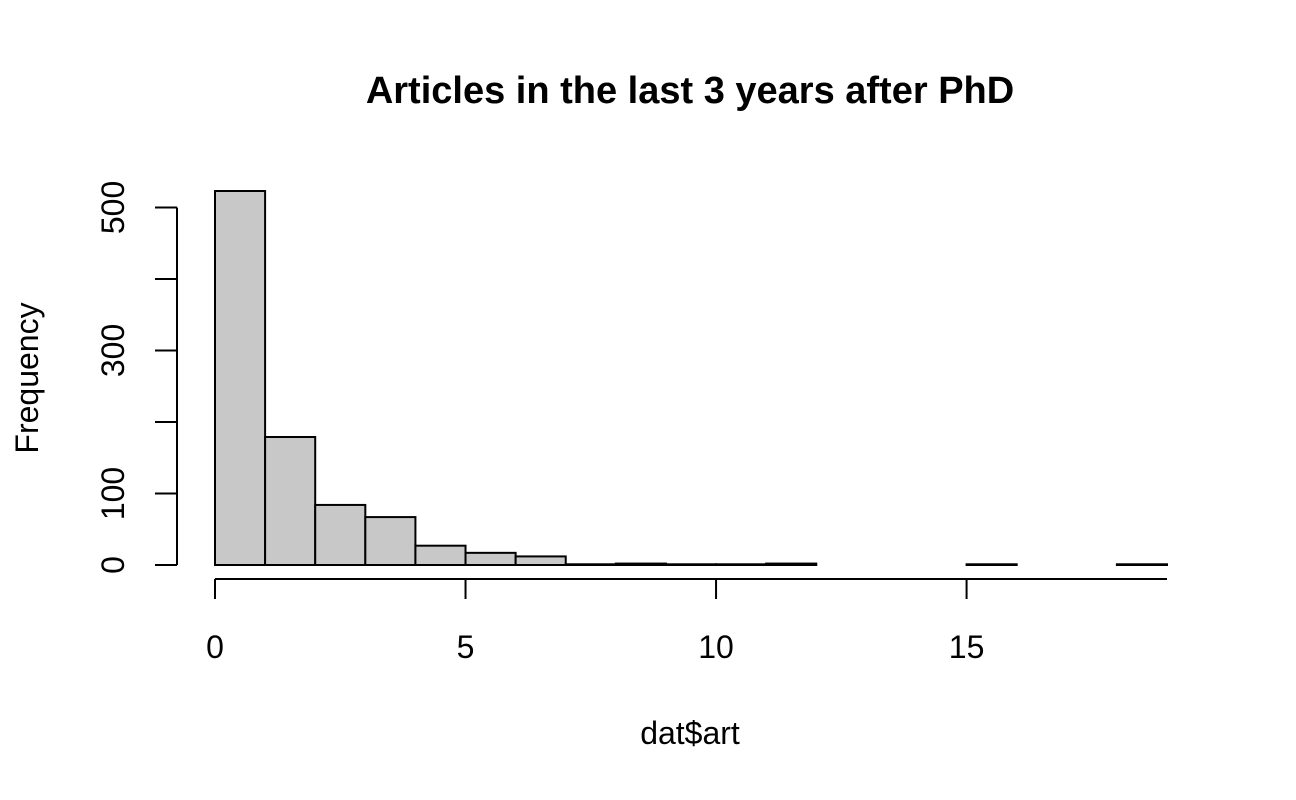  I want to click on x-axis-title: dat$art, so click(690, 733).